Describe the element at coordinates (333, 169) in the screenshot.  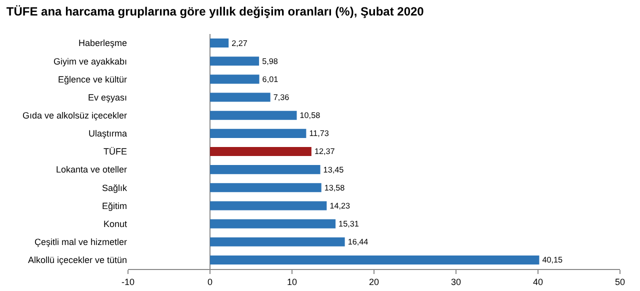
I see `data-label: 13,45` at that location.